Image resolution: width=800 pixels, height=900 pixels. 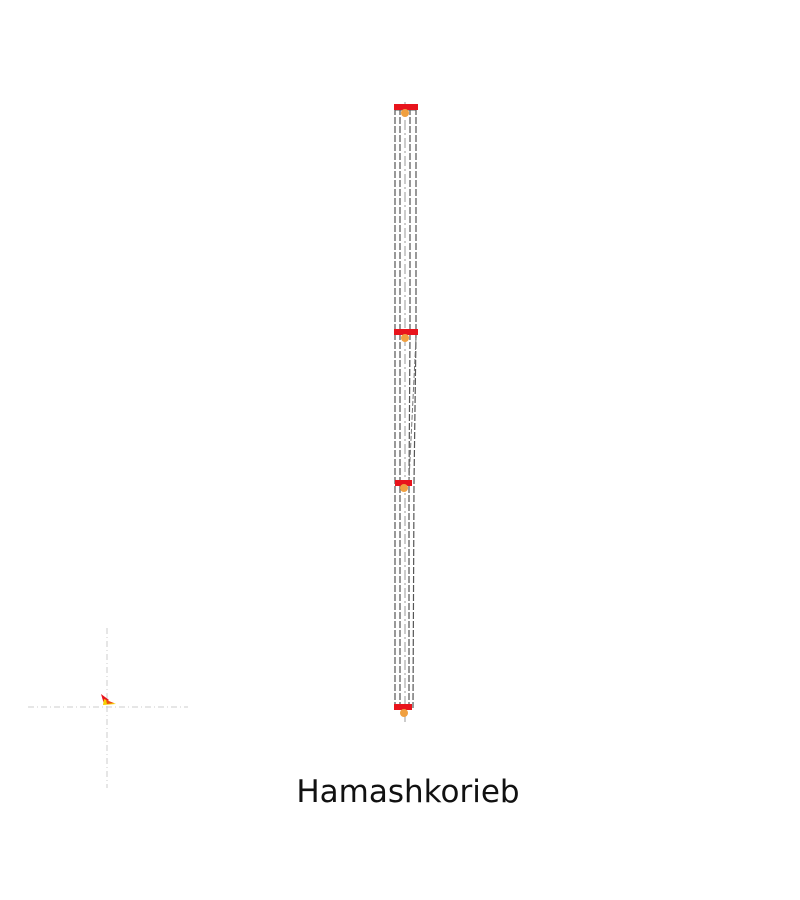 What do you see at coordinates (108, 708) in the screenshot?
I see `coordinate-origin` at bounding box center [108, 708].